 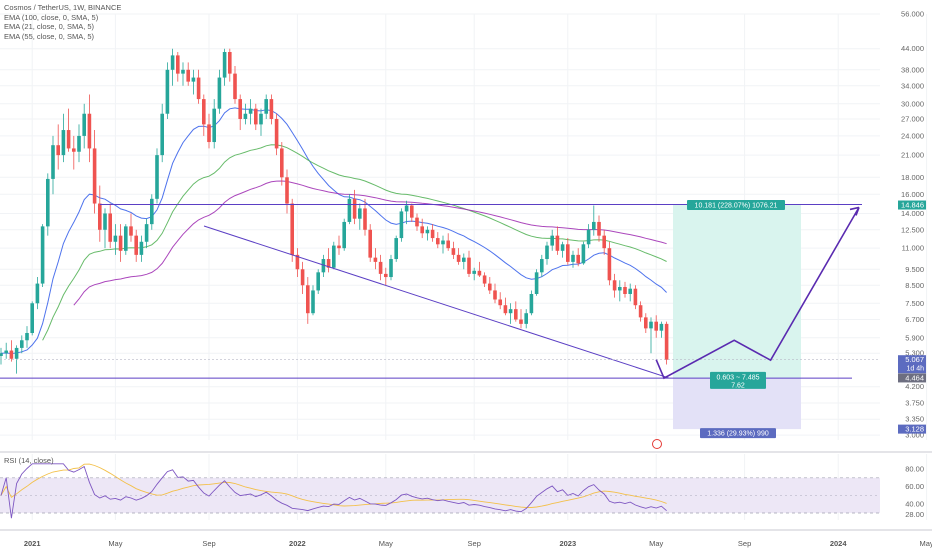 What do you see at coordinates (738, 385) in the screenshot?
I see `entry-sublabel: 7.62` at bounding box center [738, 385].